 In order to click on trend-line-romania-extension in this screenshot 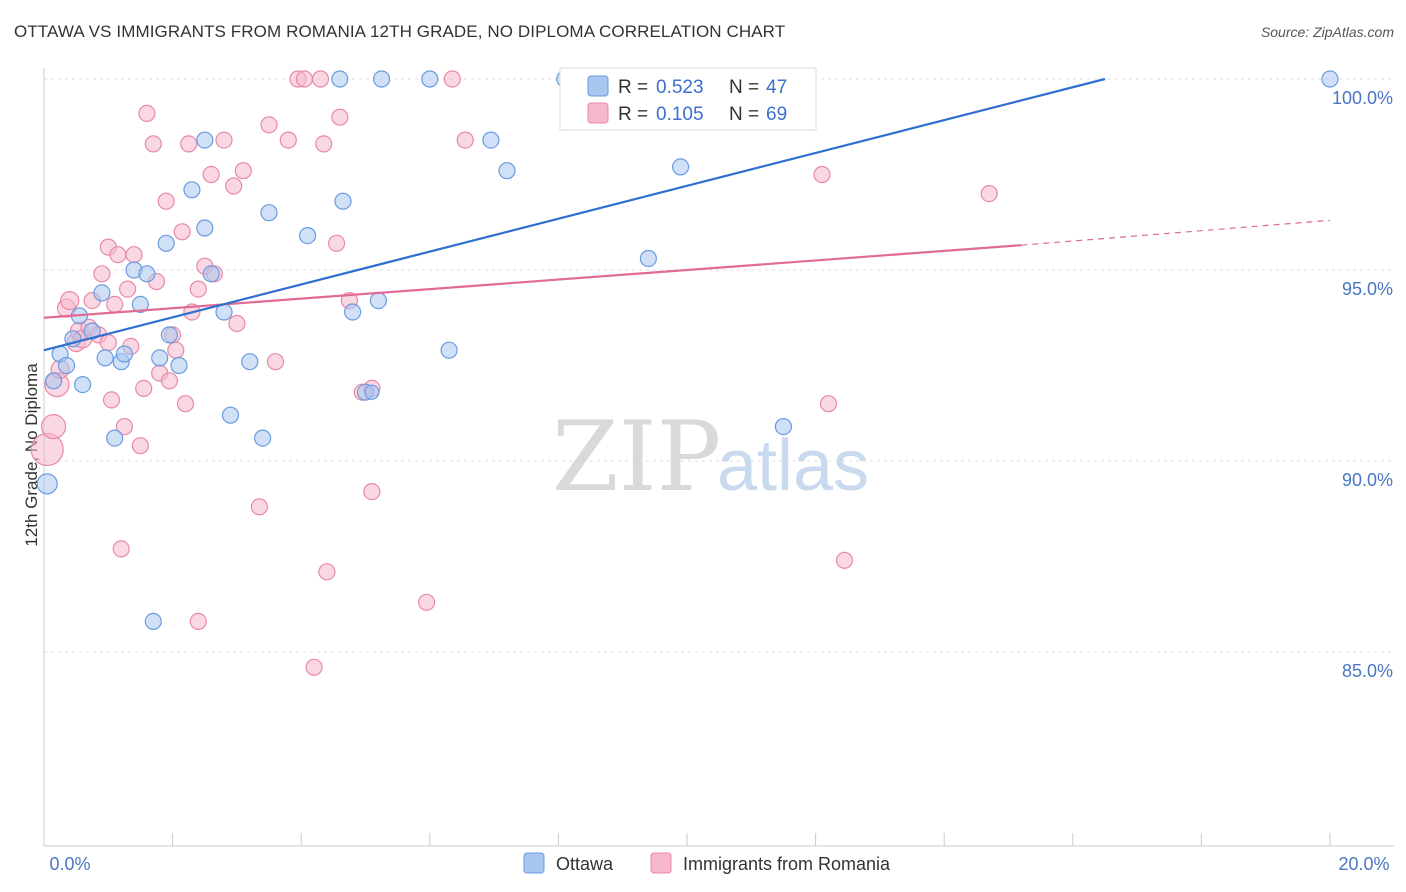, I will do `click(1176, 232)`.